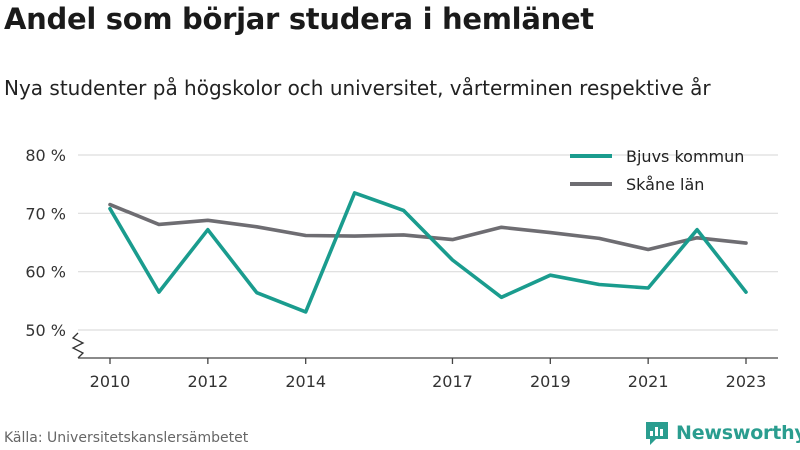 The height and width of the screenshot is (450, 800). What do you see at coordinates (45, 330) in the screenshot?
I see `y-tick-label-50: 50 %` at bounding box center [45, 330].